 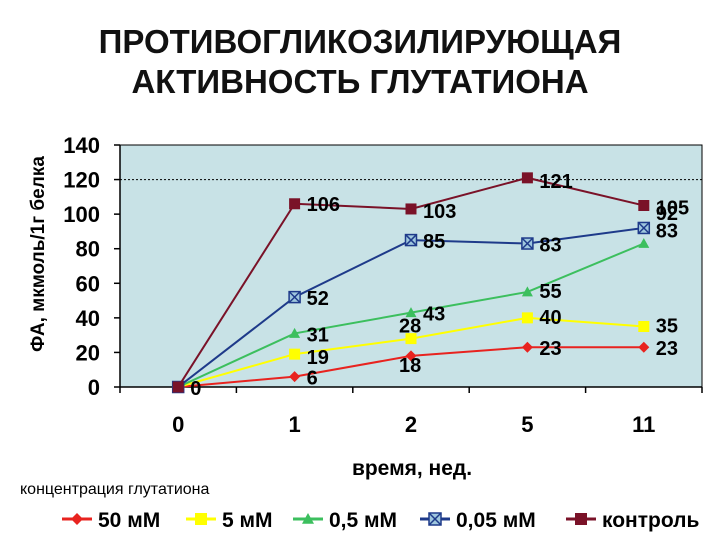 What do you see at coordinates (323, 205) in the screenshot?
I see `data-label: 106` at bounding box center [323, 205].